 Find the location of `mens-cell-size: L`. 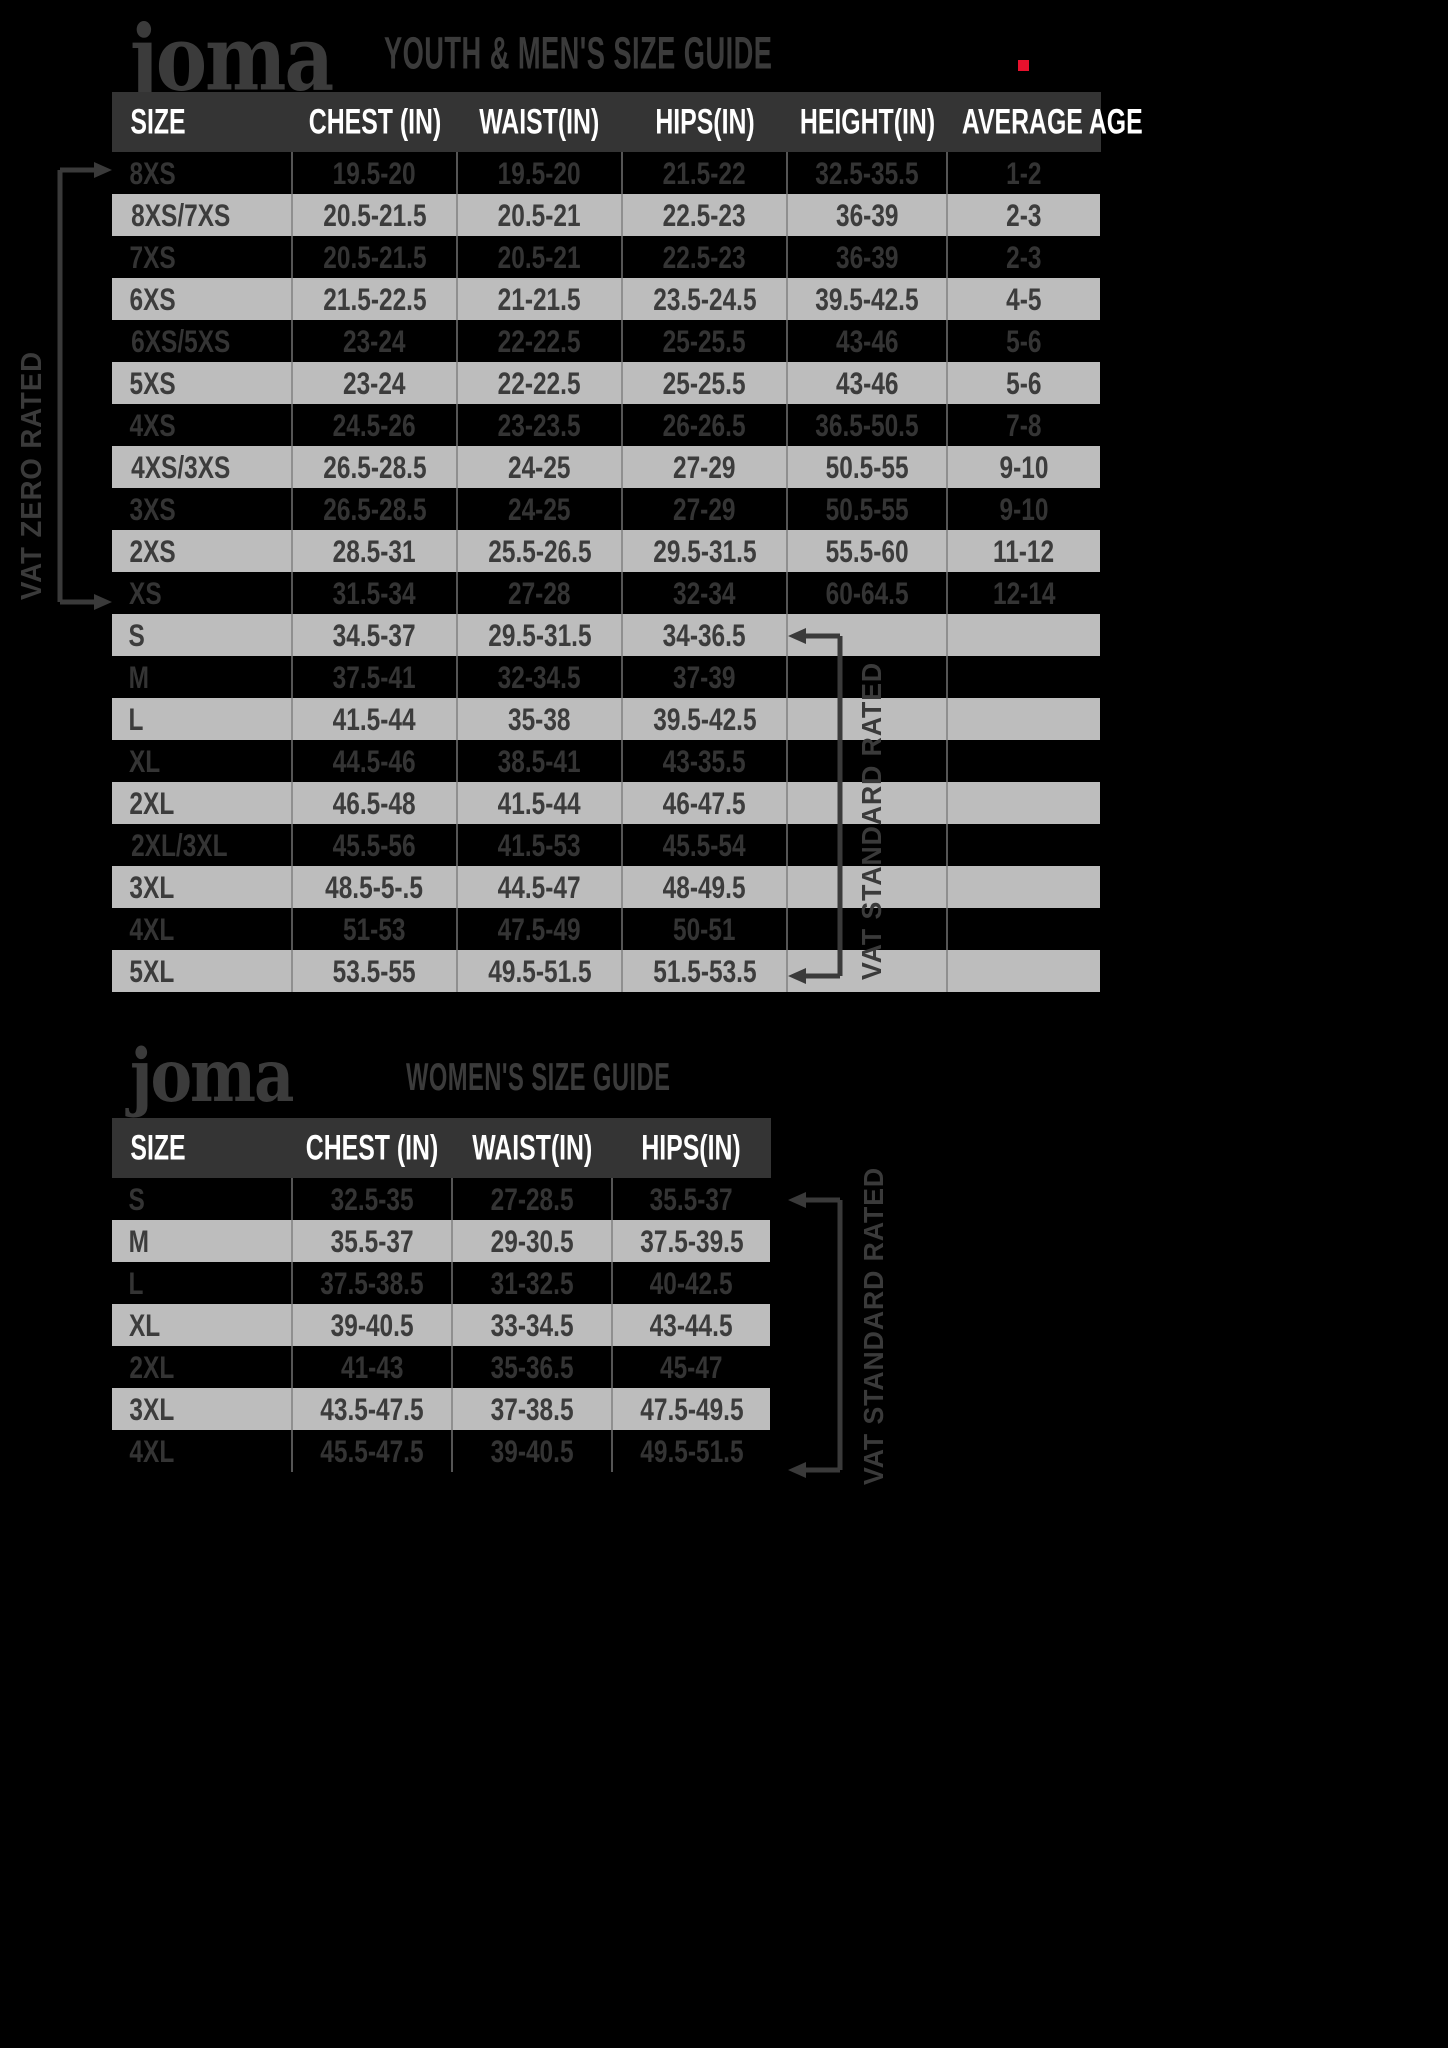

mens-cell-size: L is located at coordinates (202, 719).